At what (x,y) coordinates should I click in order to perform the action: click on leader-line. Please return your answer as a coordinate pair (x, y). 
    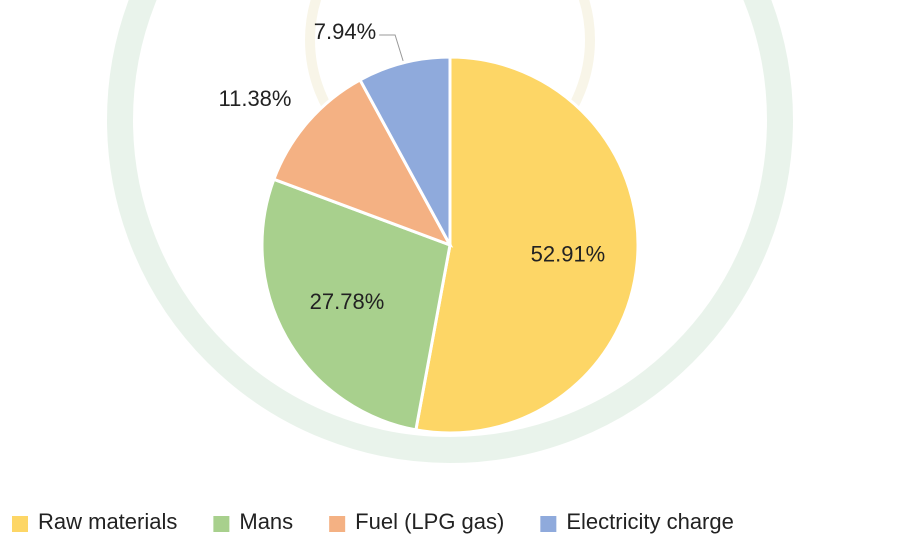
    Looking at the image, I should click on (391, 48).